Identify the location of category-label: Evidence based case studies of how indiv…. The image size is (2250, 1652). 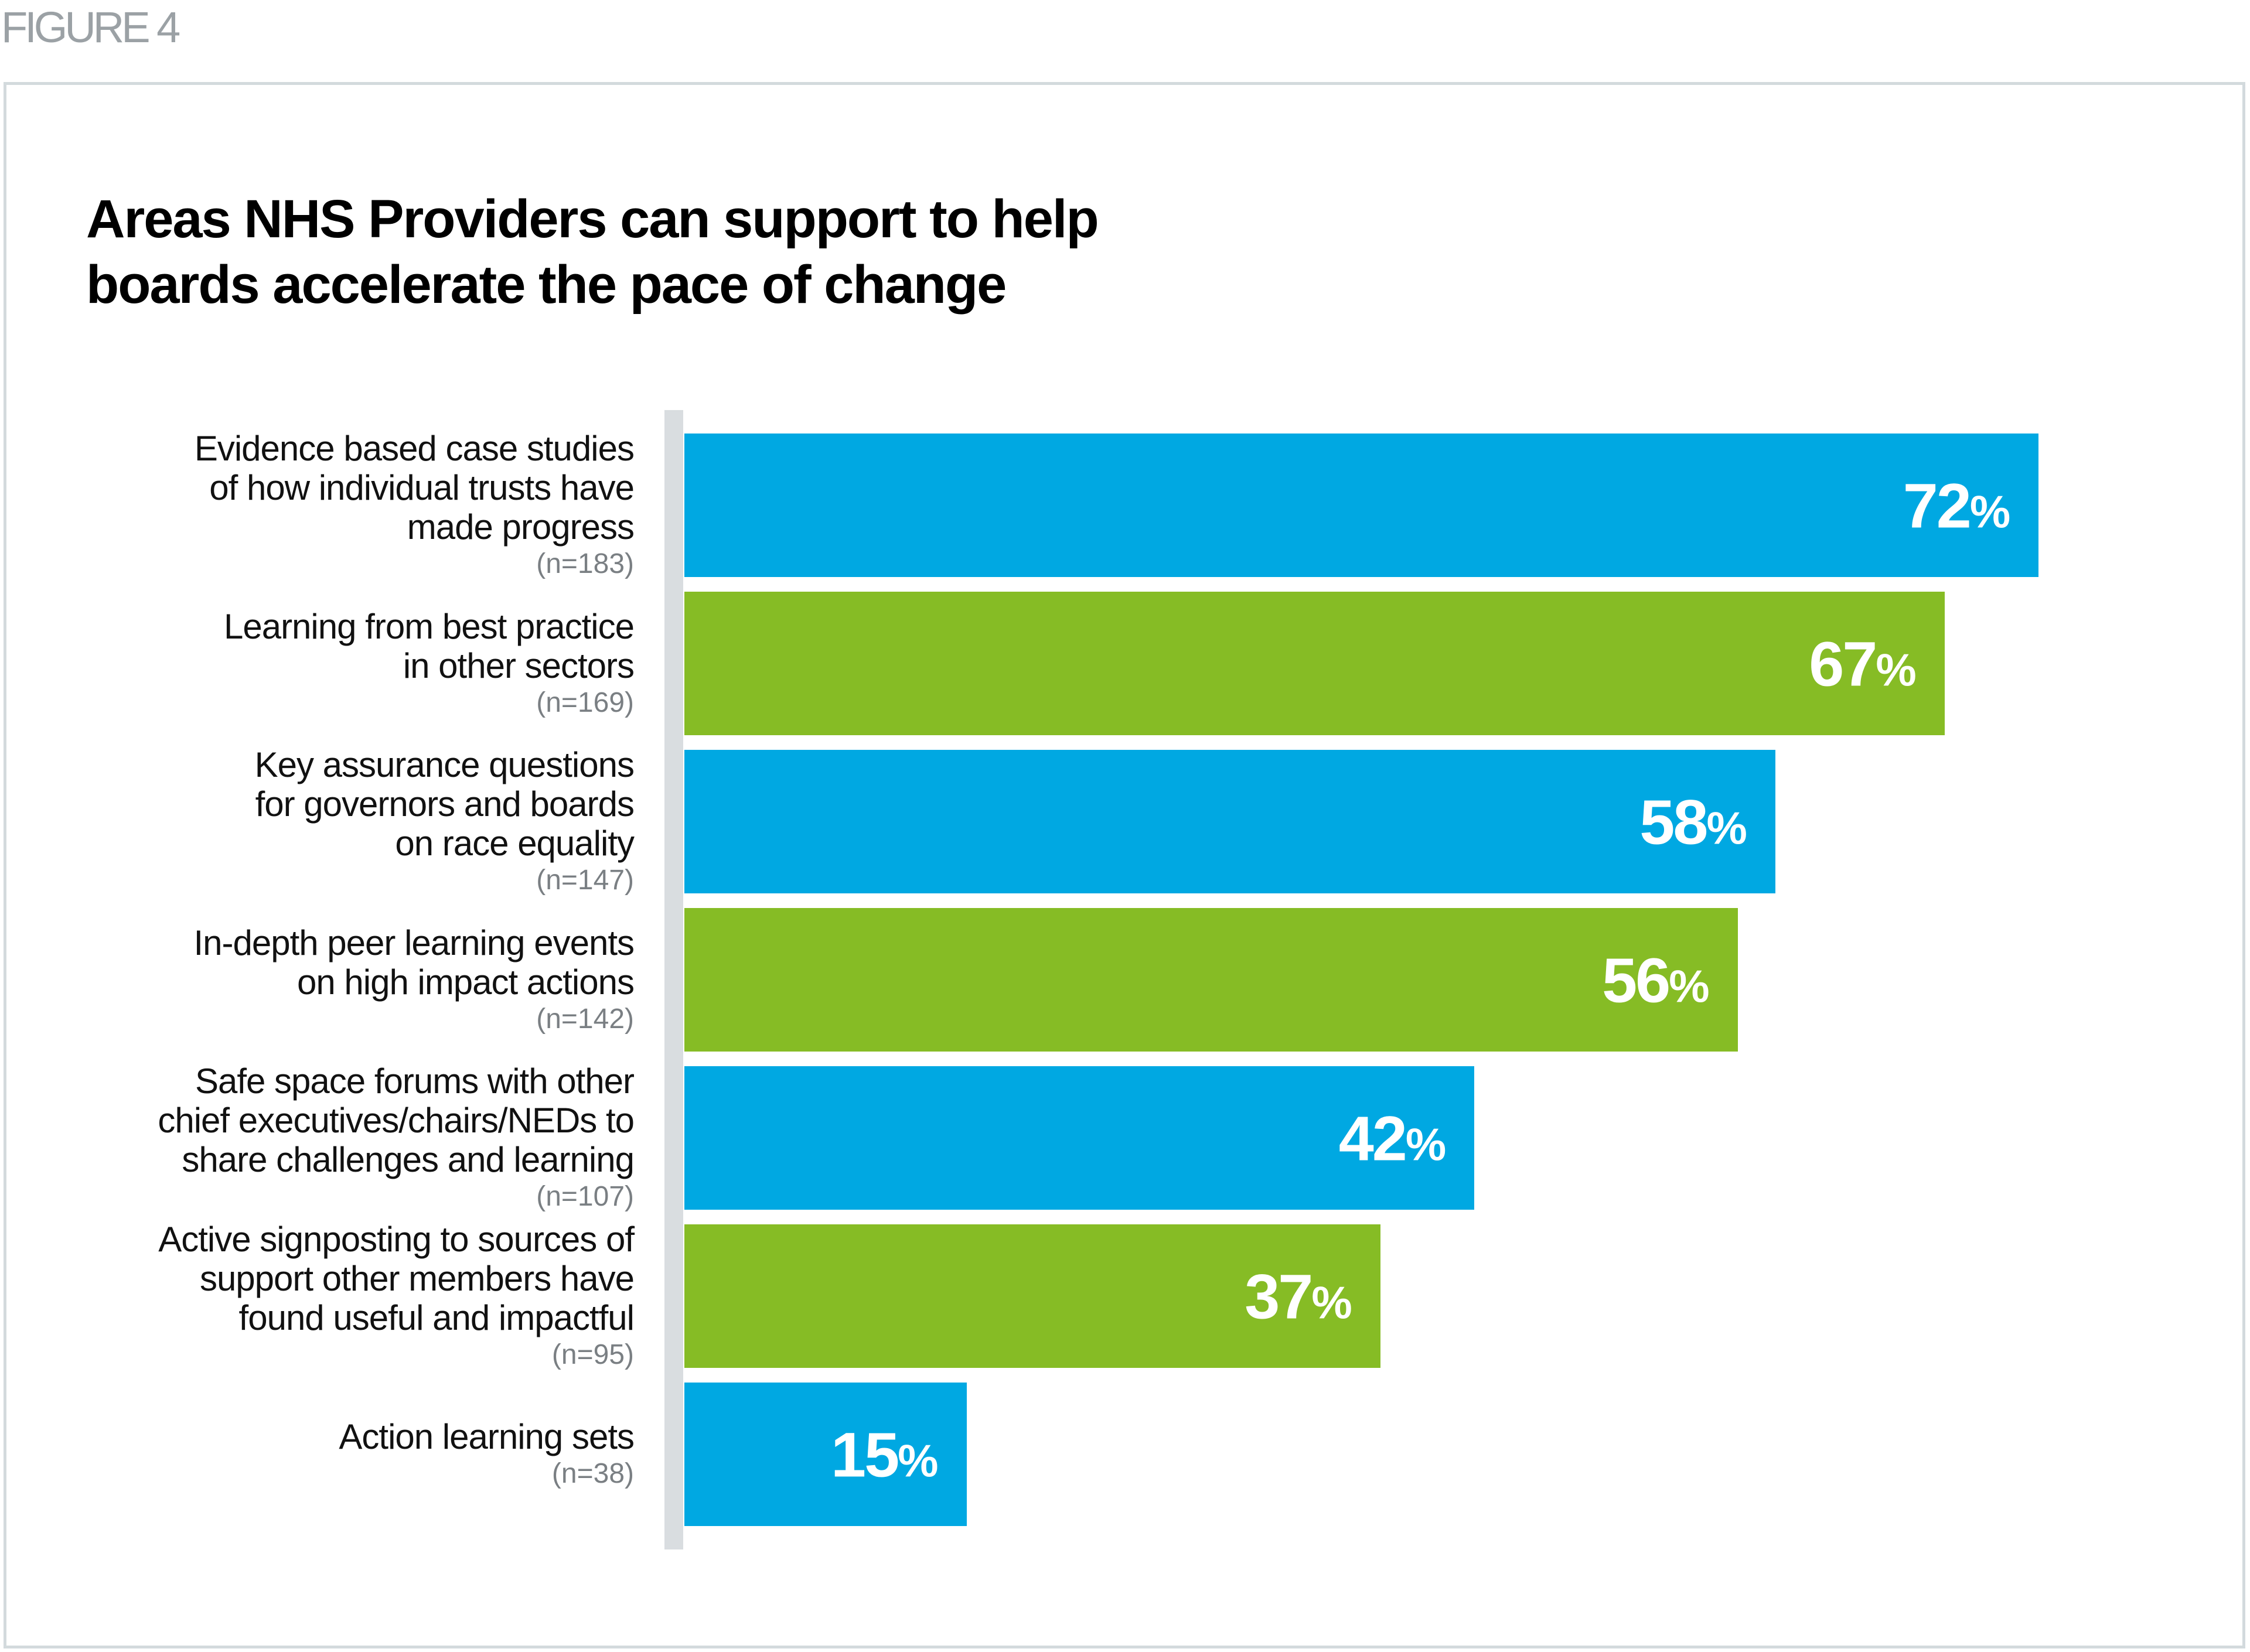
(341, 504).